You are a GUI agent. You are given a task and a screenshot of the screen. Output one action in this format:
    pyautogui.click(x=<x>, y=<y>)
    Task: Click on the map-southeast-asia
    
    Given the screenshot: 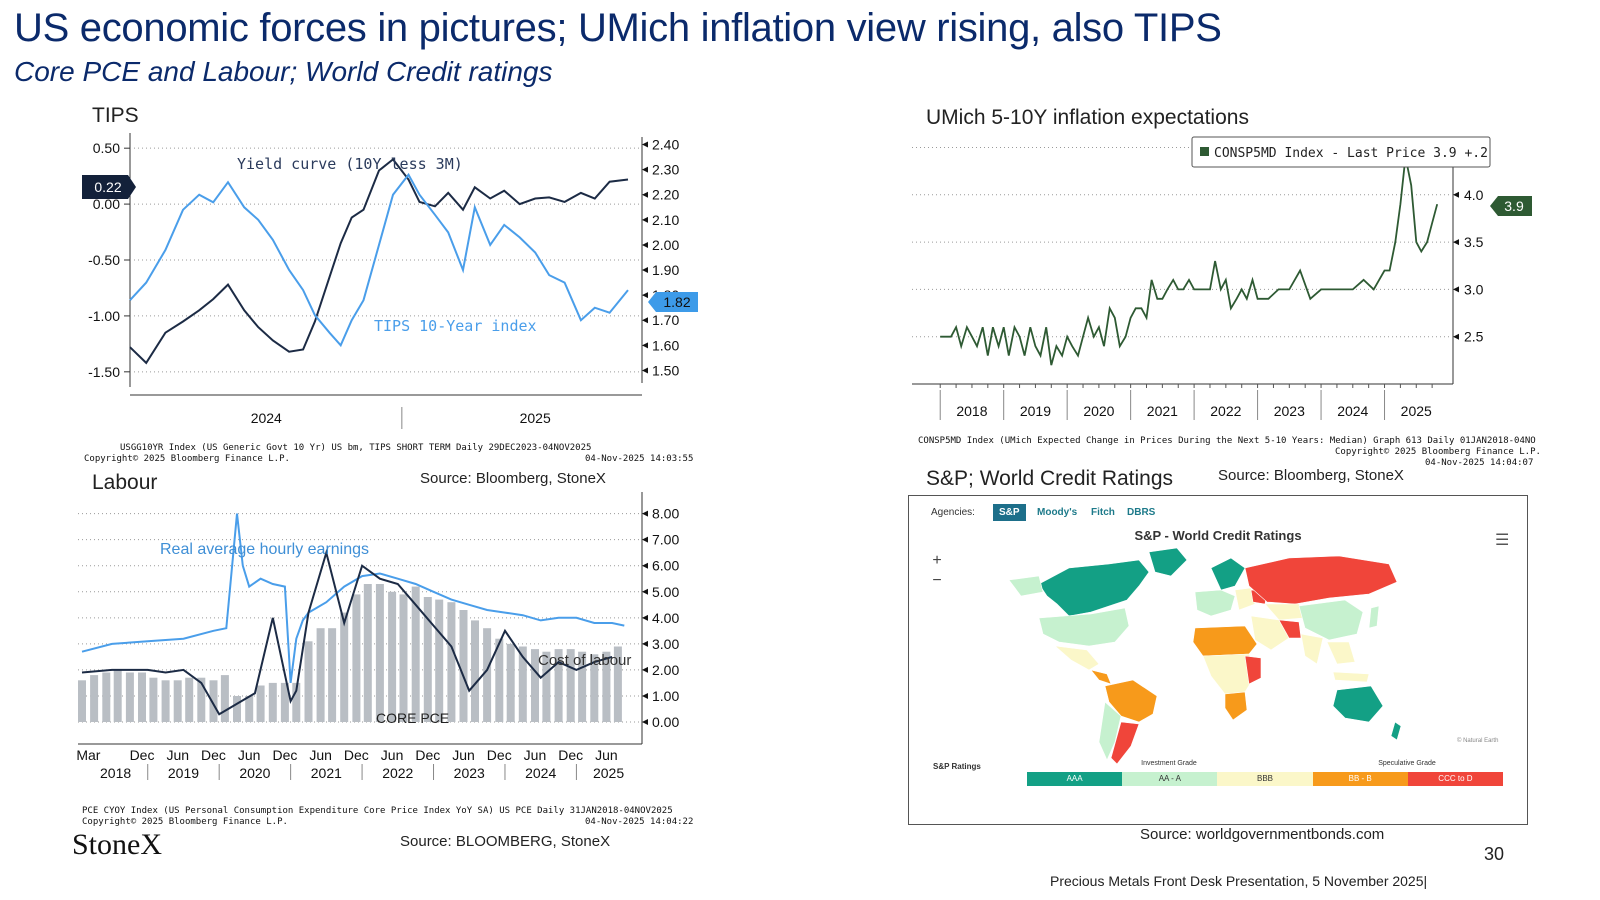 What is the action you would take?
    pyautogui.click(x=1341, y=653)
    